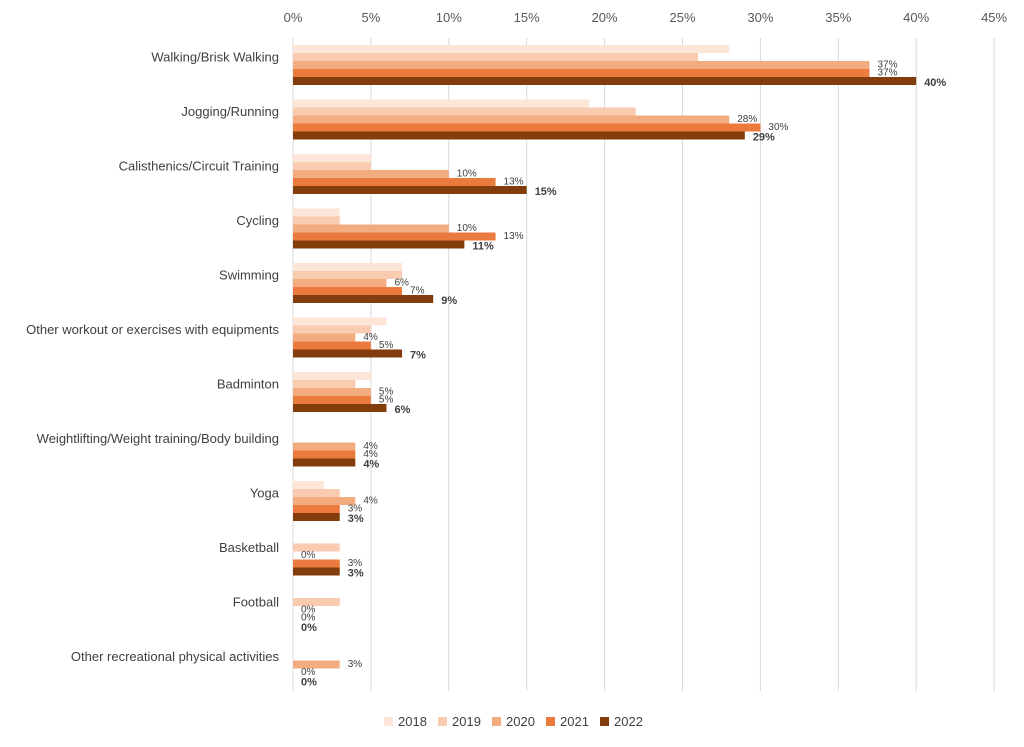 The image size is (1024, 747). Describe the element at coordinates (293, 17) in the screenshot. I see `x-tick-label: 0%` at that location.